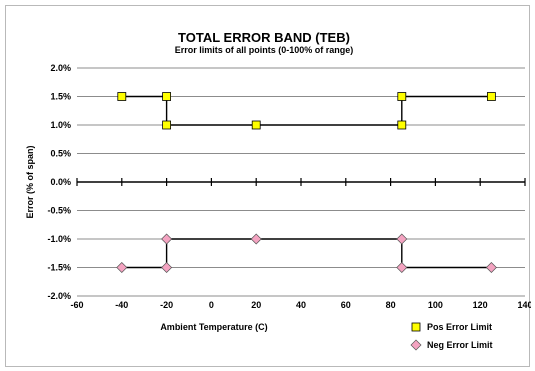 Image resolution: width=535 pixels, height=371 pixels. I want to click on legend-label: Neg Error Limit, so click(460, 345).